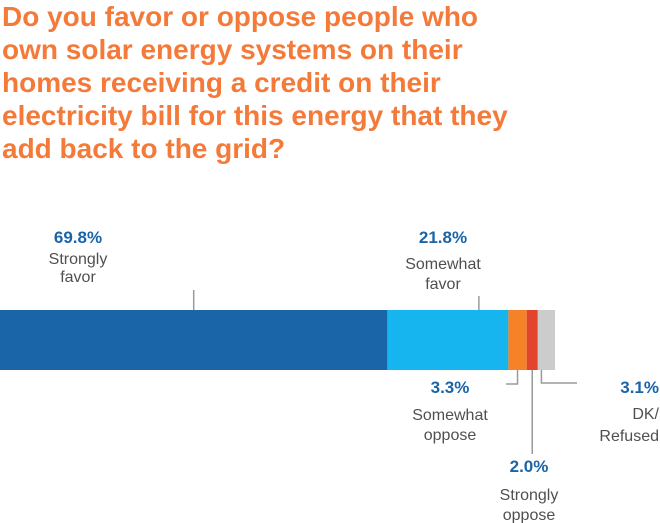 The height and width of the screenshot is (523, 660). I want to click on bar-segment-somewhat-favor, so click(448, 340).